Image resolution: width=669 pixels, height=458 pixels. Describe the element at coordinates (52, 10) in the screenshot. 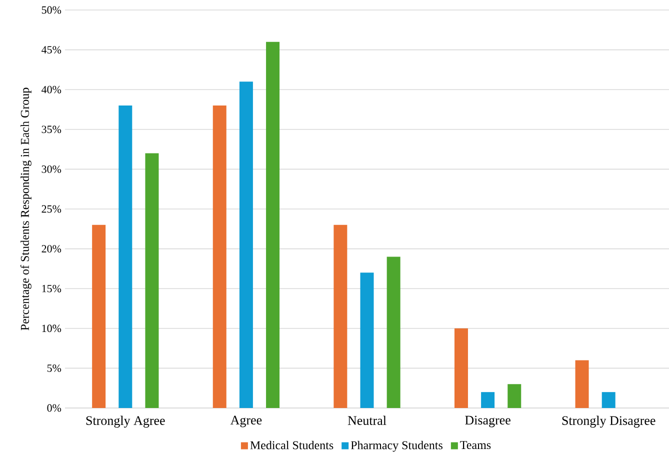

I see `y-tick-label: 50%` at that location.